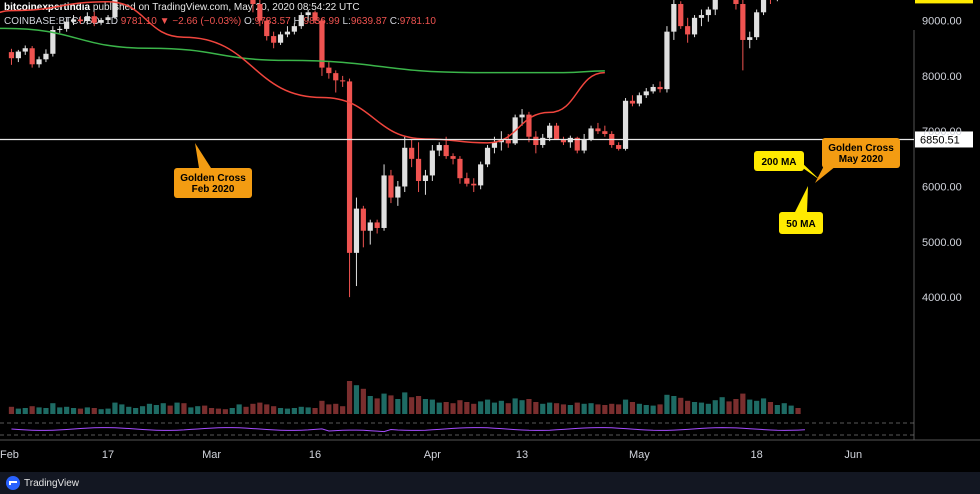  I want to click on tradingview-brand: TradingView, so click(42, 483).